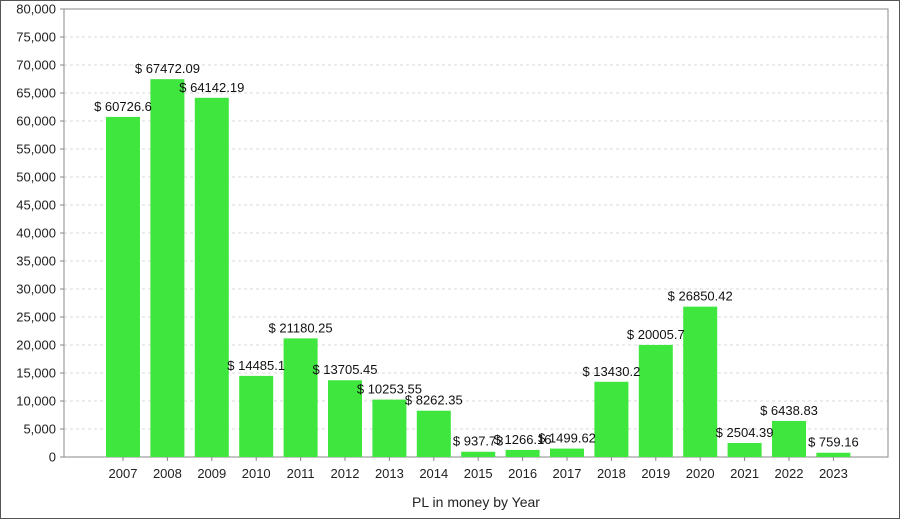  What do you see at coordinates (211, 473) in the screenshot?
I see `x-tick-label-2009: 2009` at bounding box center [211, 473].